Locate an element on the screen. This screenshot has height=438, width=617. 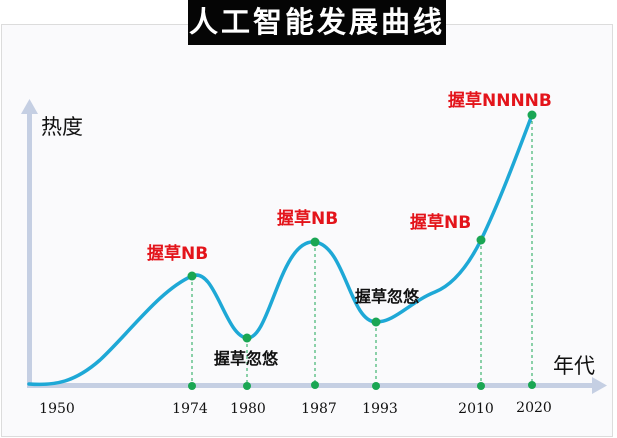
point-1980 is located at coordinates (247, 338).